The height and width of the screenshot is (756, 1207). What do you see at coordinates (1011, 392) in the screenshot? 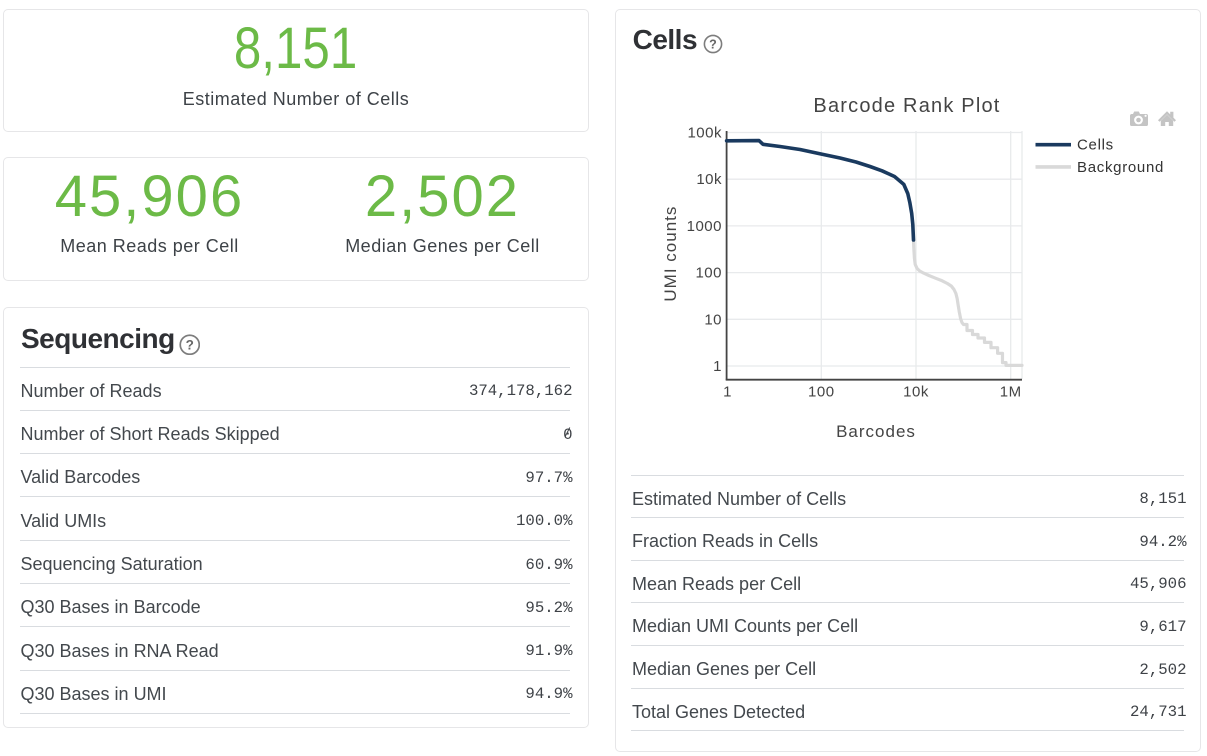
I see `svg-text: 1M` at bounding box center [1011, 392].